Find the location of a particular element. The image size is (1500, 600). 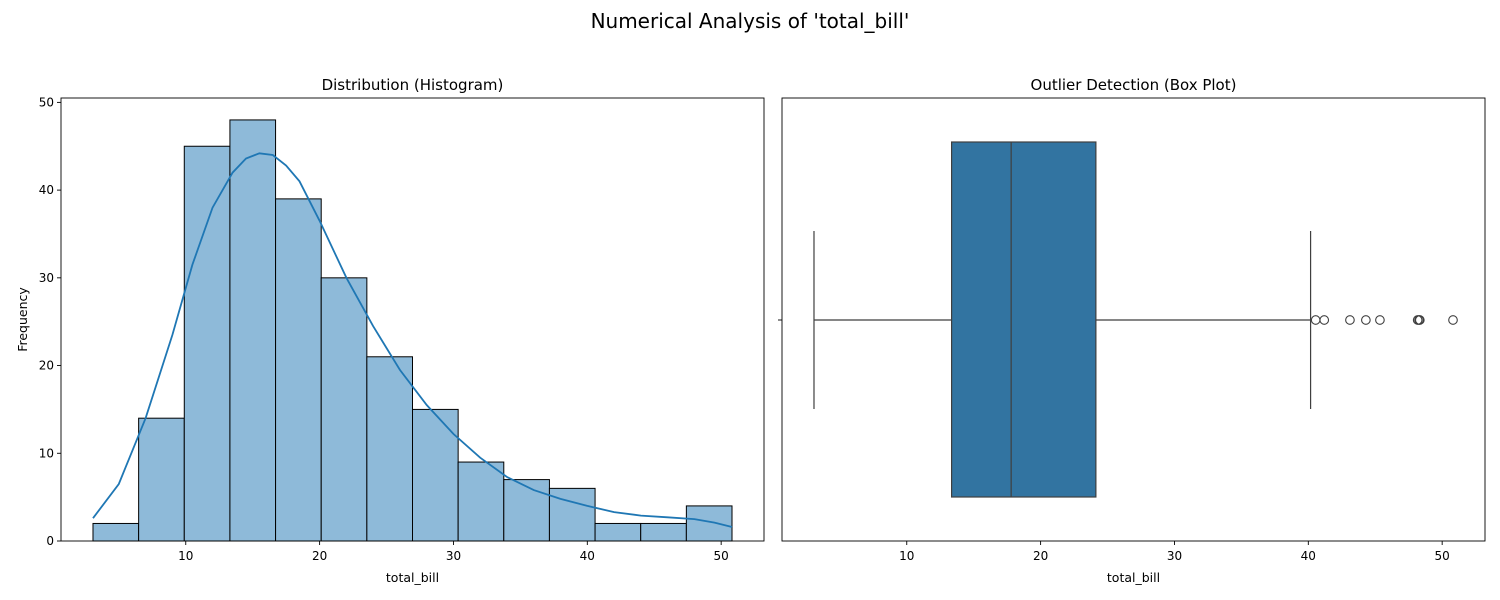

histogram-x-ticks: 10 20 30 40 50 is located at coordinates (453, 552).